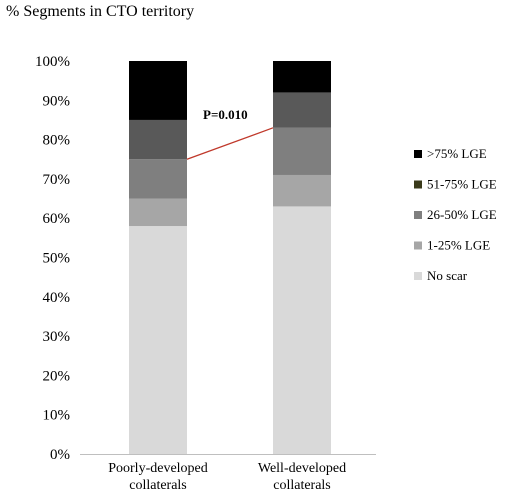 The width and height of the screenshot is (510, 496). I want to click on legend-label: 26-50% LGE, so click(462, 214).